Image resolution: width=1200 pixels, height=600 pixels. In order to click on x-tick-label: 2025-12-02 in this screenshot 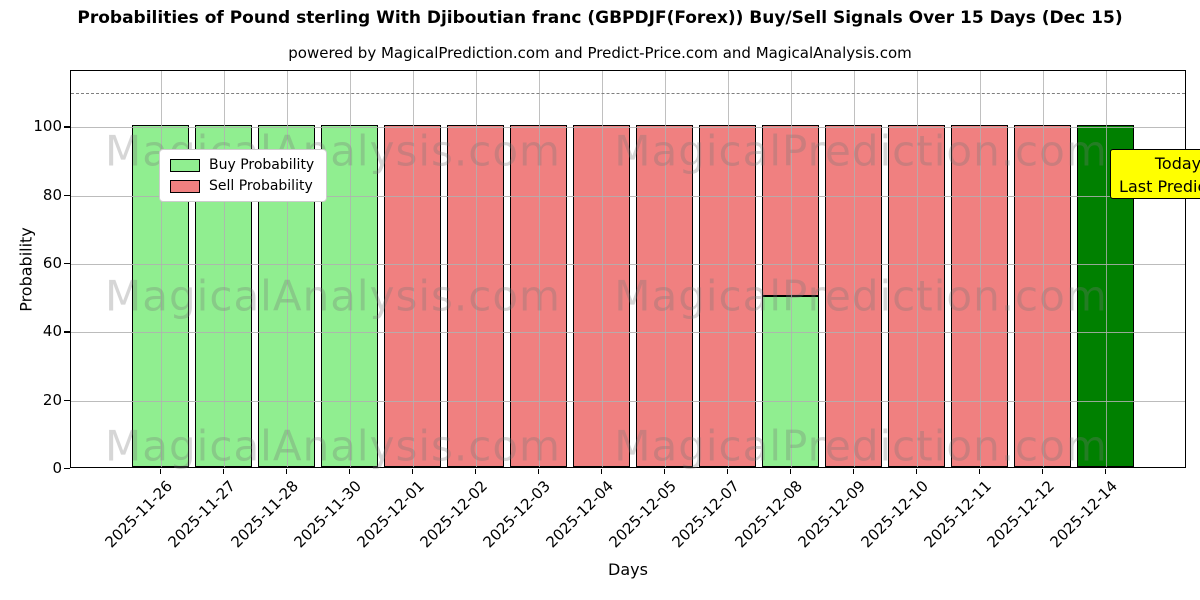, I will do `click(454, 514)`.